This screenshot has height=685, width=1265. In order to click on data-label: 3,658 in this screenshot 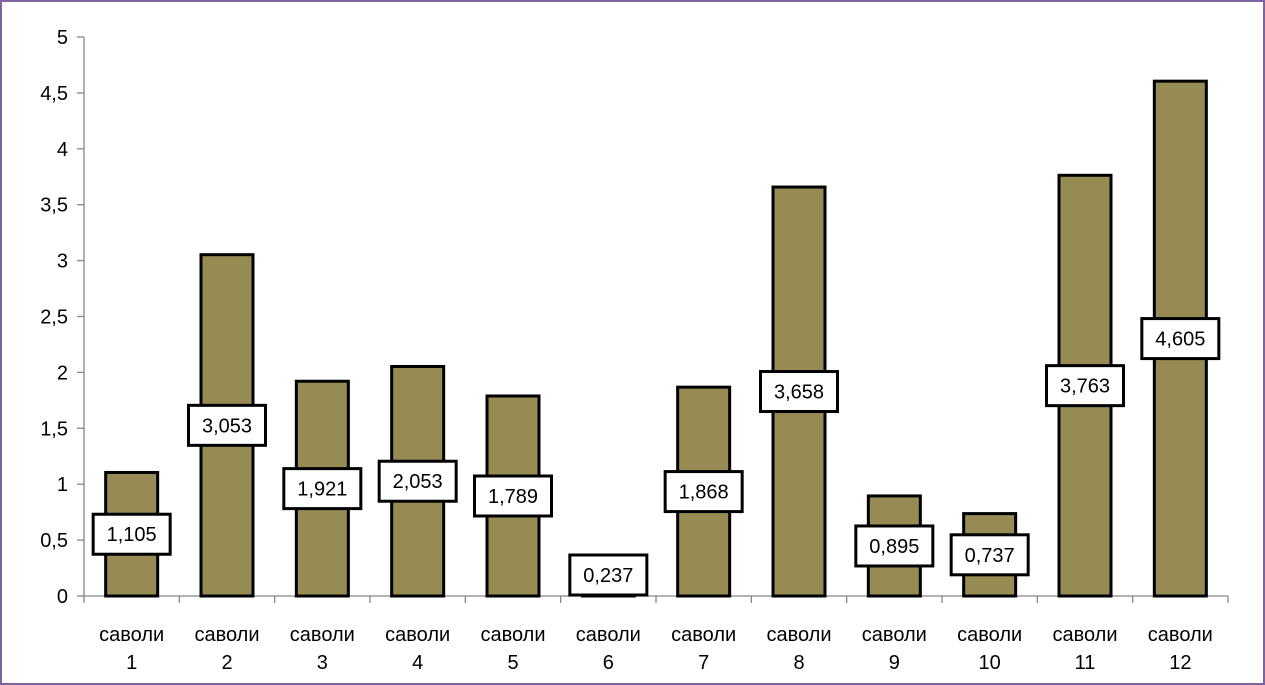, I will do `click(799, 393)`.